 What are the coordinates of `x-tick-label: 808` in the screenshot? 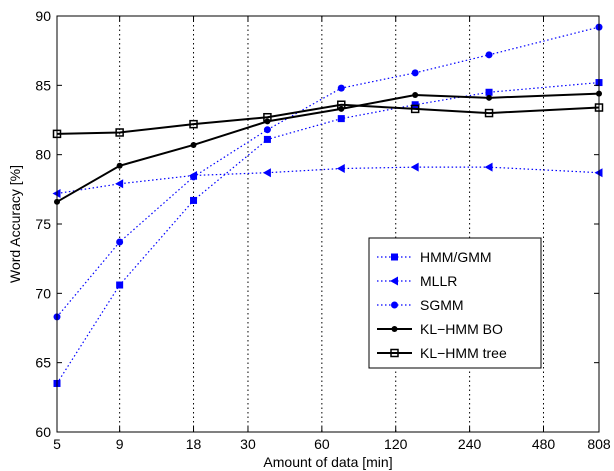 It's located at (599, 444).